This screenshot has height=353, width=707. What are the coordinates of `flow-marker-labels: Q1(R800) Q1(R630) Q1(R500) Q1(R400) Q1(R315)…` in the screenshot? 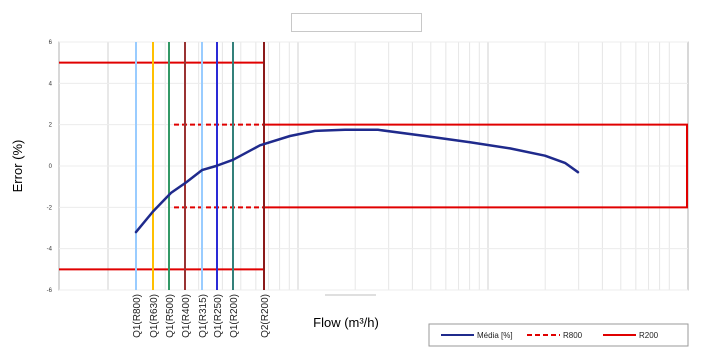 It's located at (201, 316).